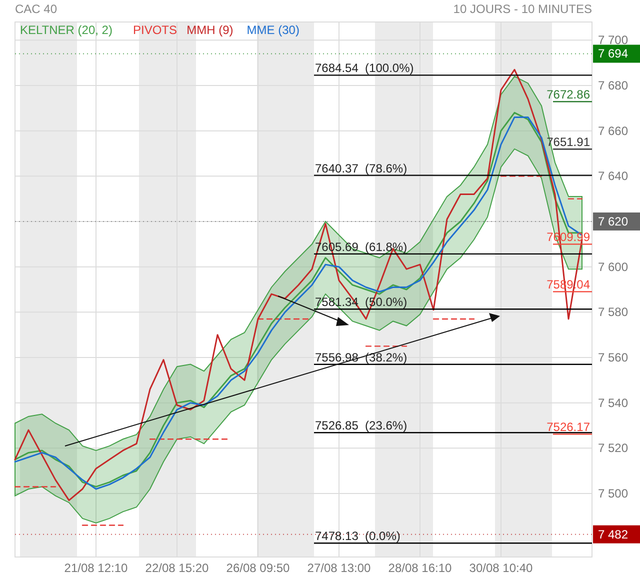  I want to click on x-tick-label: 27/08 13:00, so click(339, 568).